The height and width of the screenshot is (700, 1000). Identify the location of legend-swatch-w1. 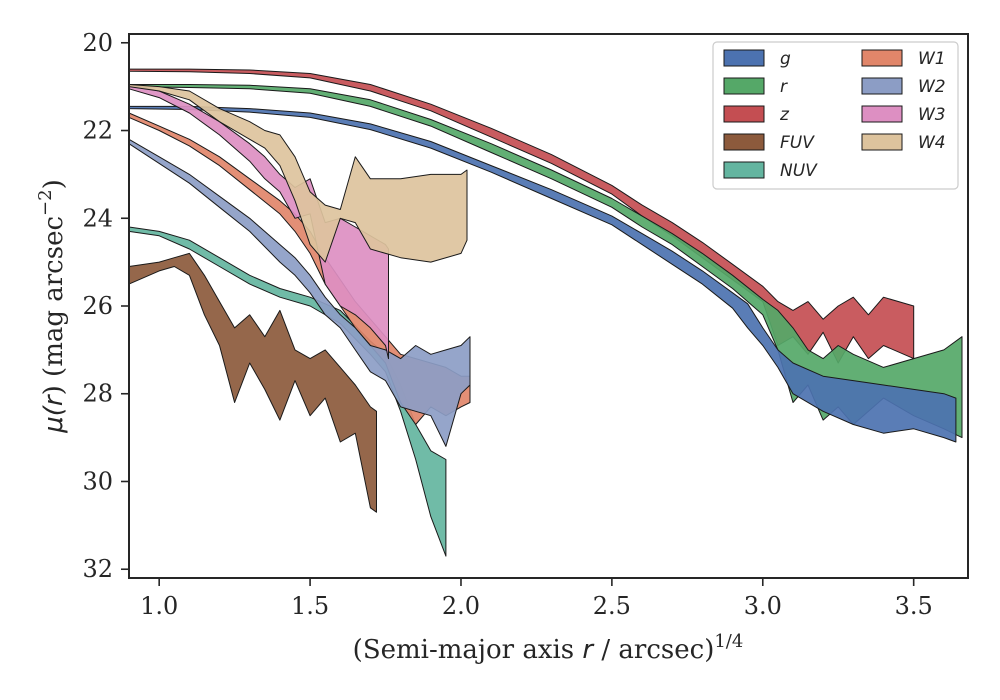
(882, 58).